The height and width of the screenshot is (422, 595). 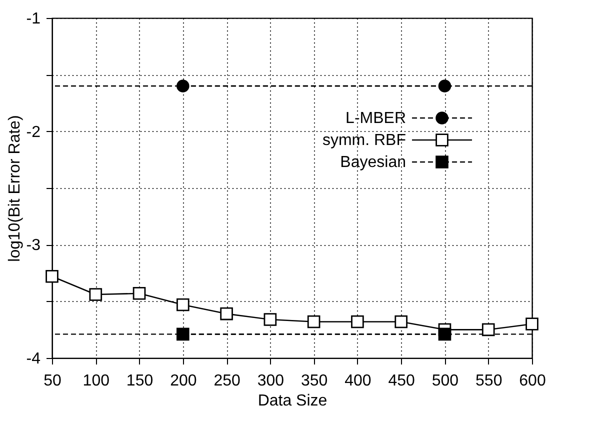 I want to click on x-axis-title: Data Size, so click(x=293, y=401).